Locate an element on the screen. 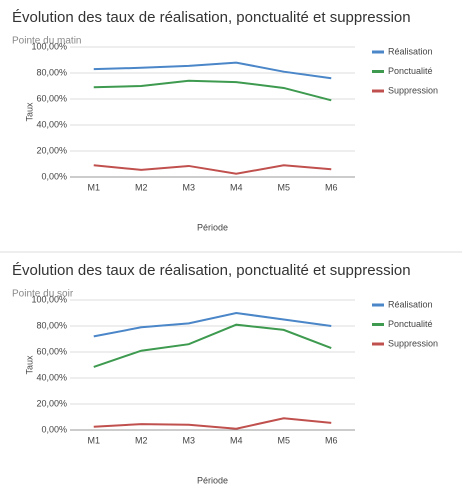 The width and height of the screenshot is (462, 499). chart-subtitle: Pointe du soir is located at coordinates (43, 294).